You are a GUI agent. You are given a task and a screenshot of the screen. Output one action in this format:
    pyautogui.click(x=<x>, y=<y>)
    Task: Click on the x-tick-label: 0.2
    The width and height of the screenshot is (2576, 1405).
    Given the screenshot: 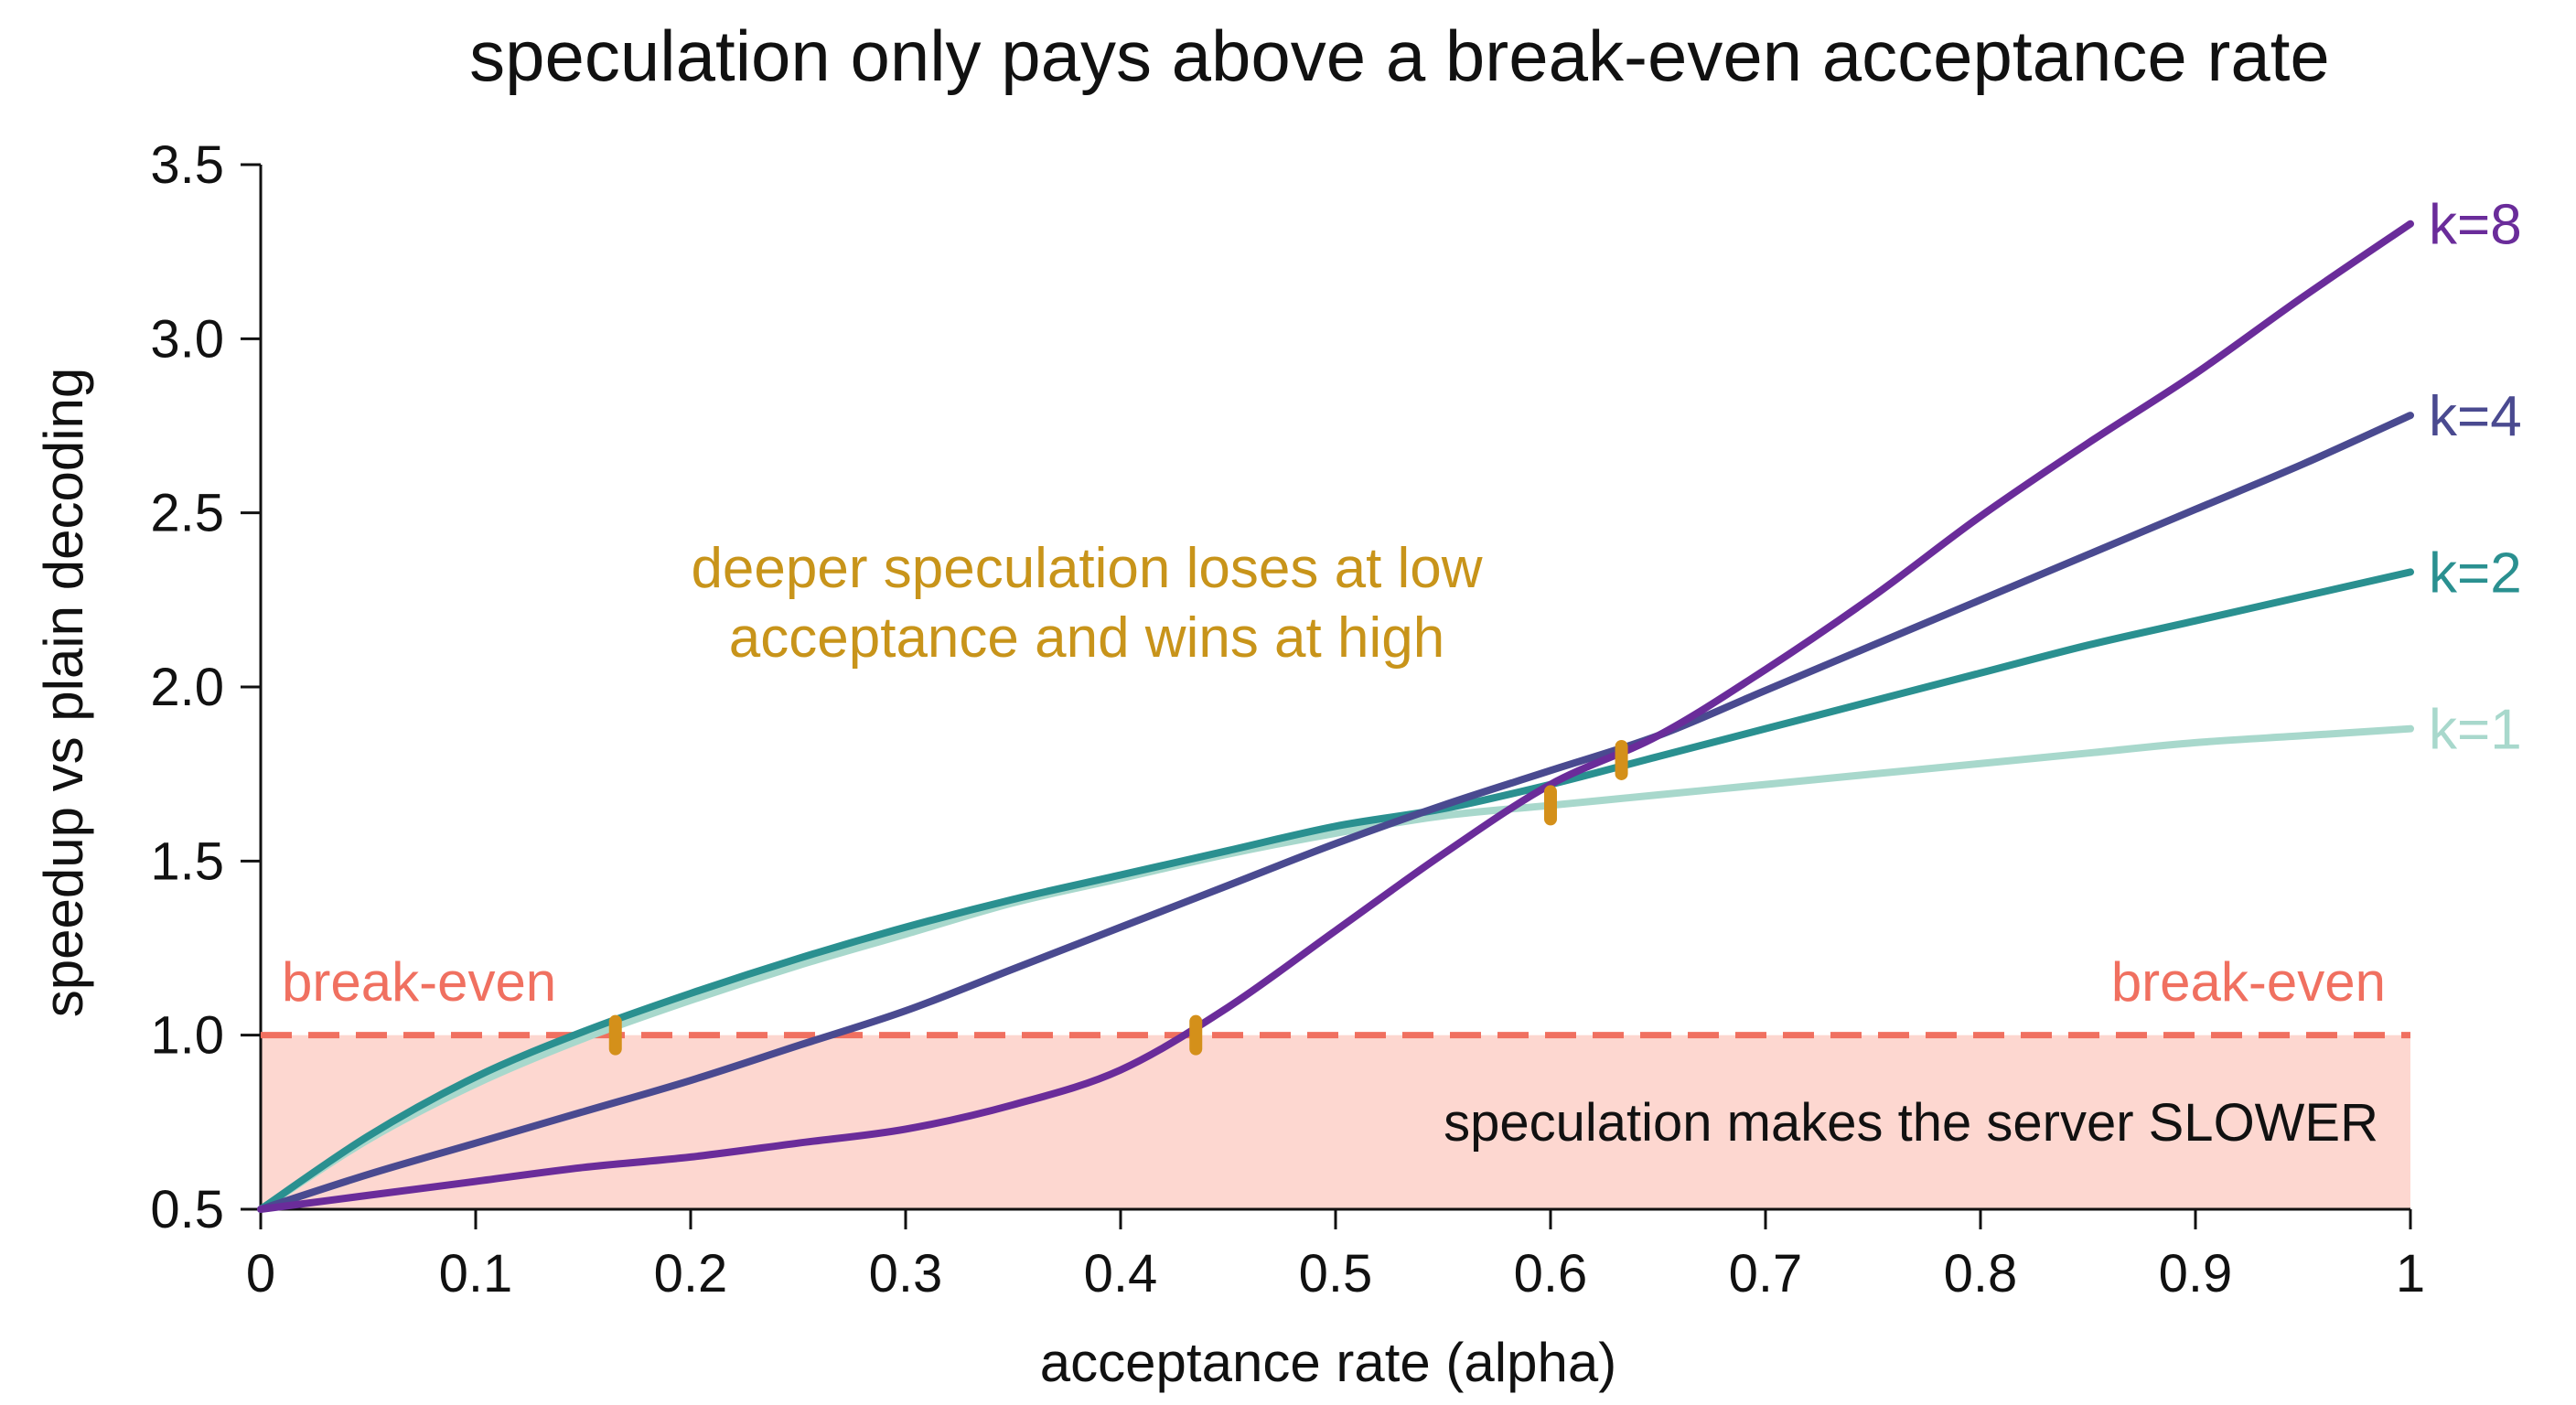 What is the action you would take?
    pyautogui.click(x=691, y=1273)
    